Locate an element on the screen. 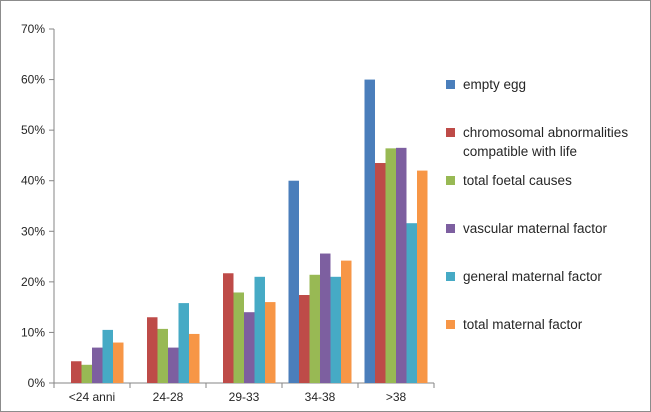 This screenshot has height=412, width=651. y-tick-label: 60% is located at coordinates (33, 80).